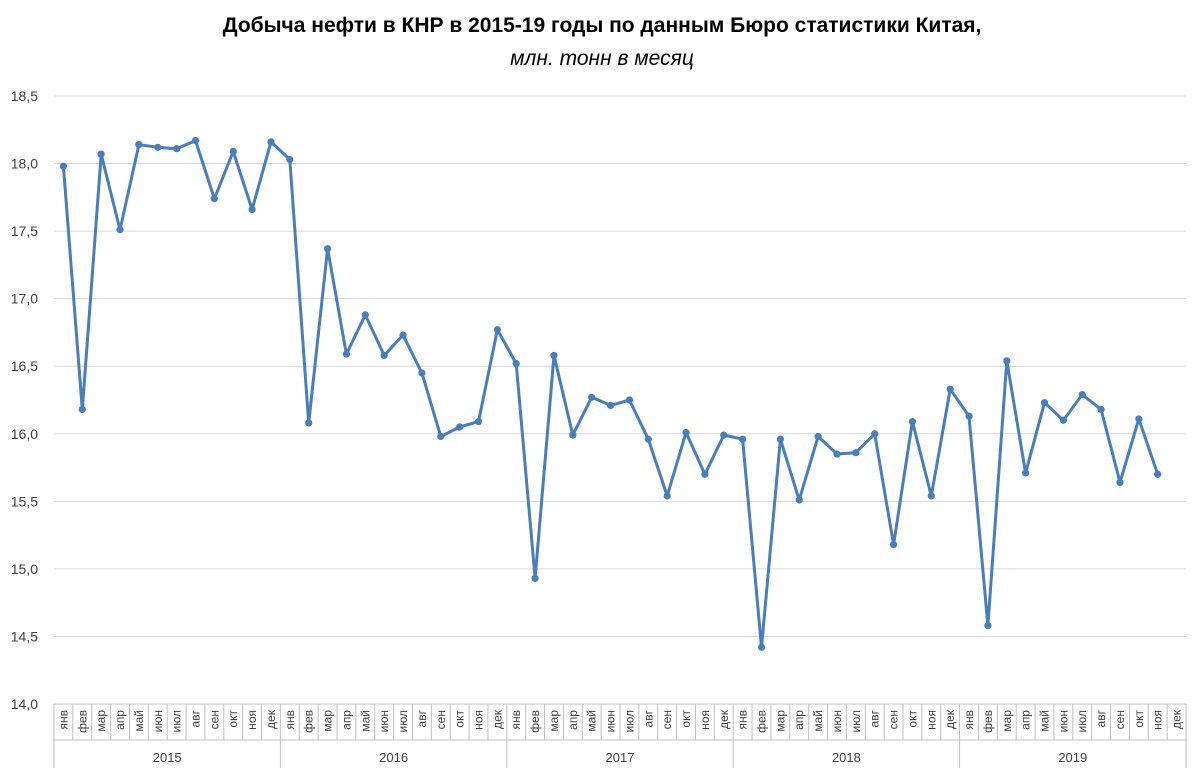  Describe the element at coordinates (24, 434) in the screenshot. I see `y-tick-label: 16,0` at that location.